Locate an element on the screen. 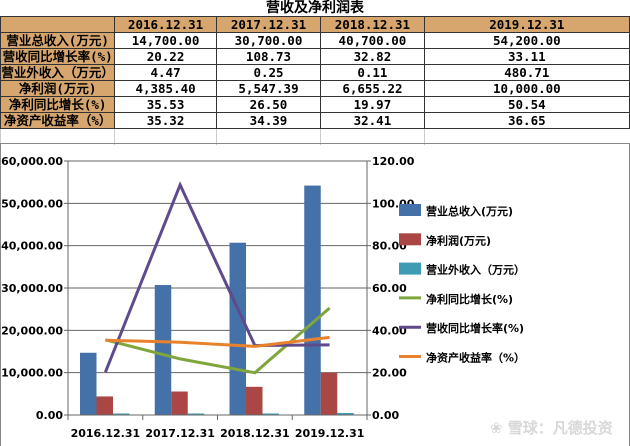 This screenshot has height=446, width=630. empty-row is located at coordinates (315, 136).